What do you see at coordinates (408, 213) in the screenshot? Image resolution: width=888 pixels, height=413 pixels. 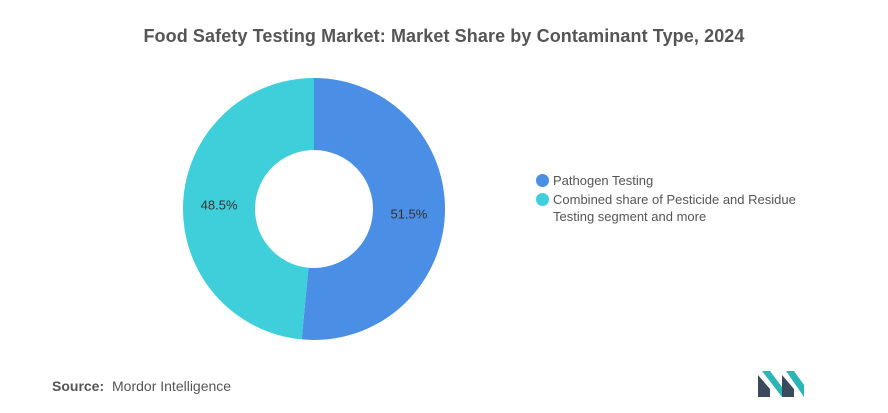 I see `slice-data-label-0: 51.5%` at bounding box center [408, 213].